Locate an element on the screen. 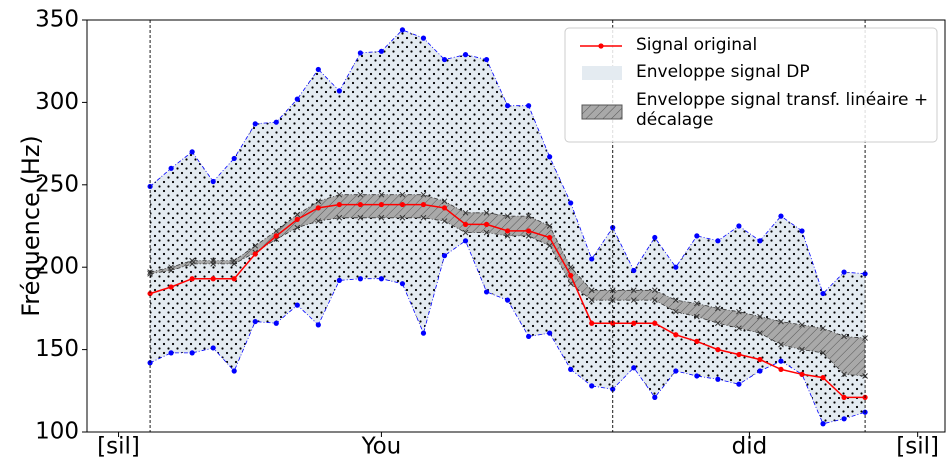 Image resolution: width=947 pixels, height=463 pixels. legend-swatch-hatch is located at coordinates (602, 112).